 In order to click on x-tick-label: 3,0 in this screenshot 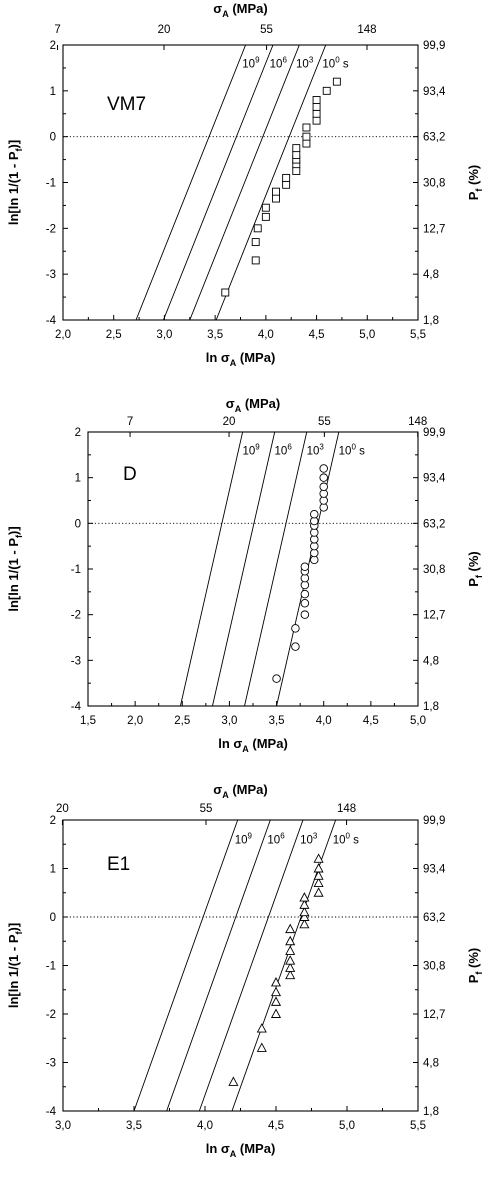, I will do `click(63, 1126)`.